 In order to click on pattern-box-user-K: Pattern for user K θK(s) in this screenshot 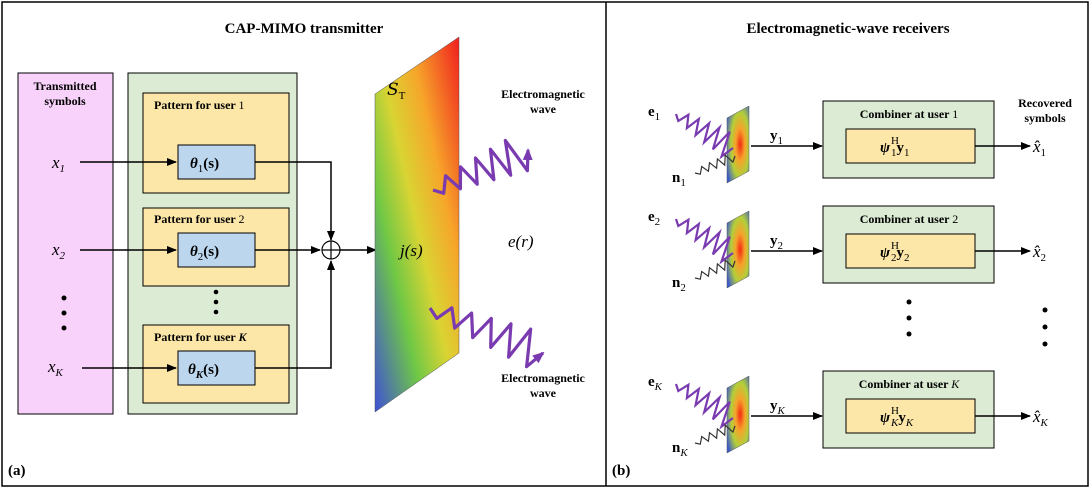, I will do `click(216, 364)`.